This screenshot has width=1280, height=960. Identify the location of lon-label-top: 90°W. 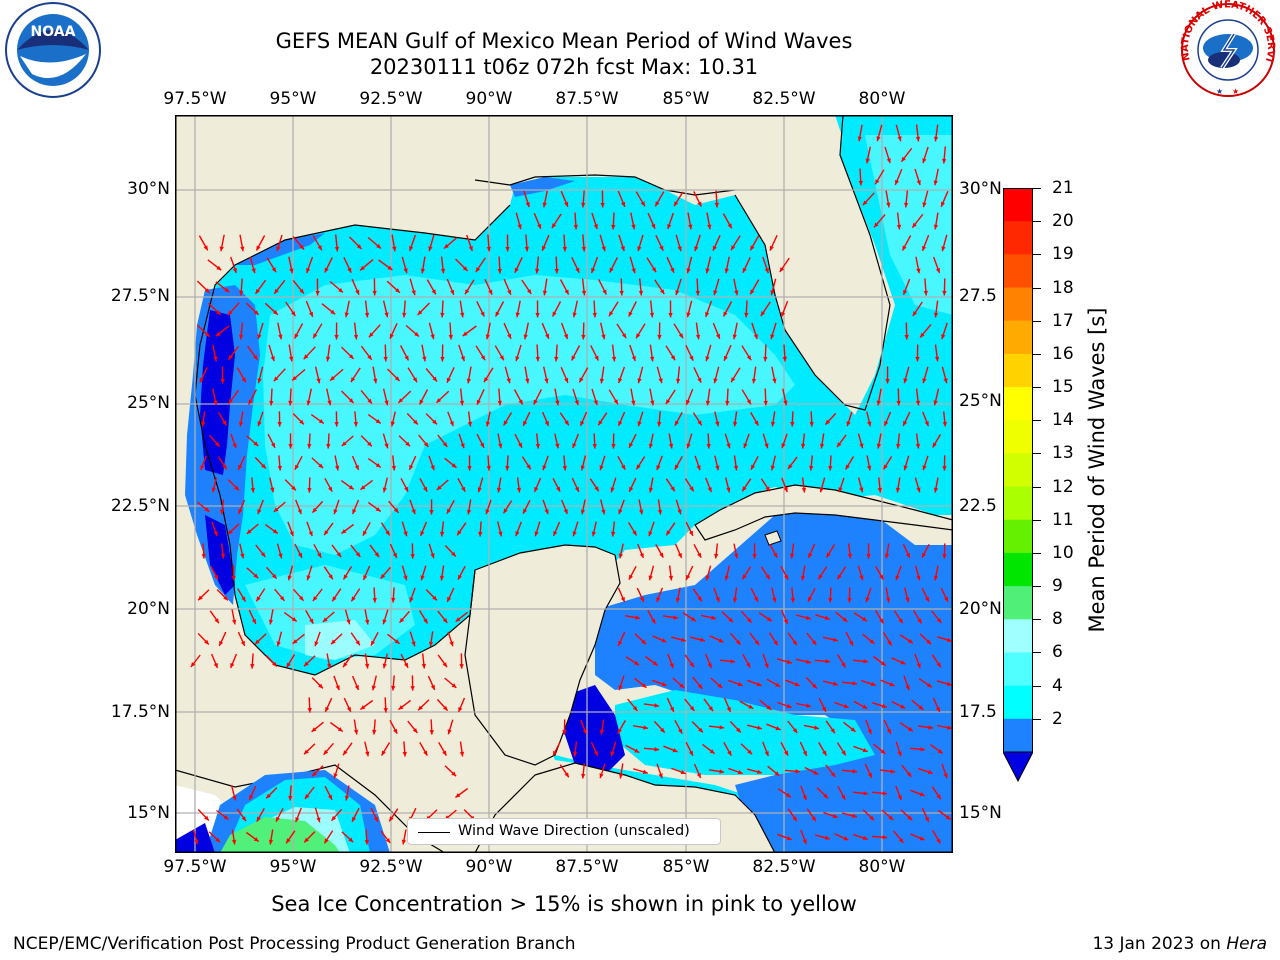
(489, 99).